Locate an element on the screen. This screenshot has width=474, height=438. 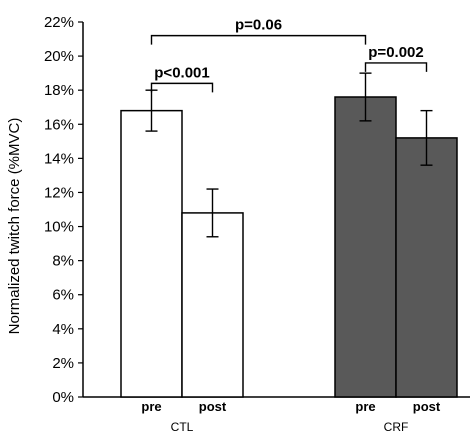
y-tick-label: 12% is located at coordinates (59, 192).